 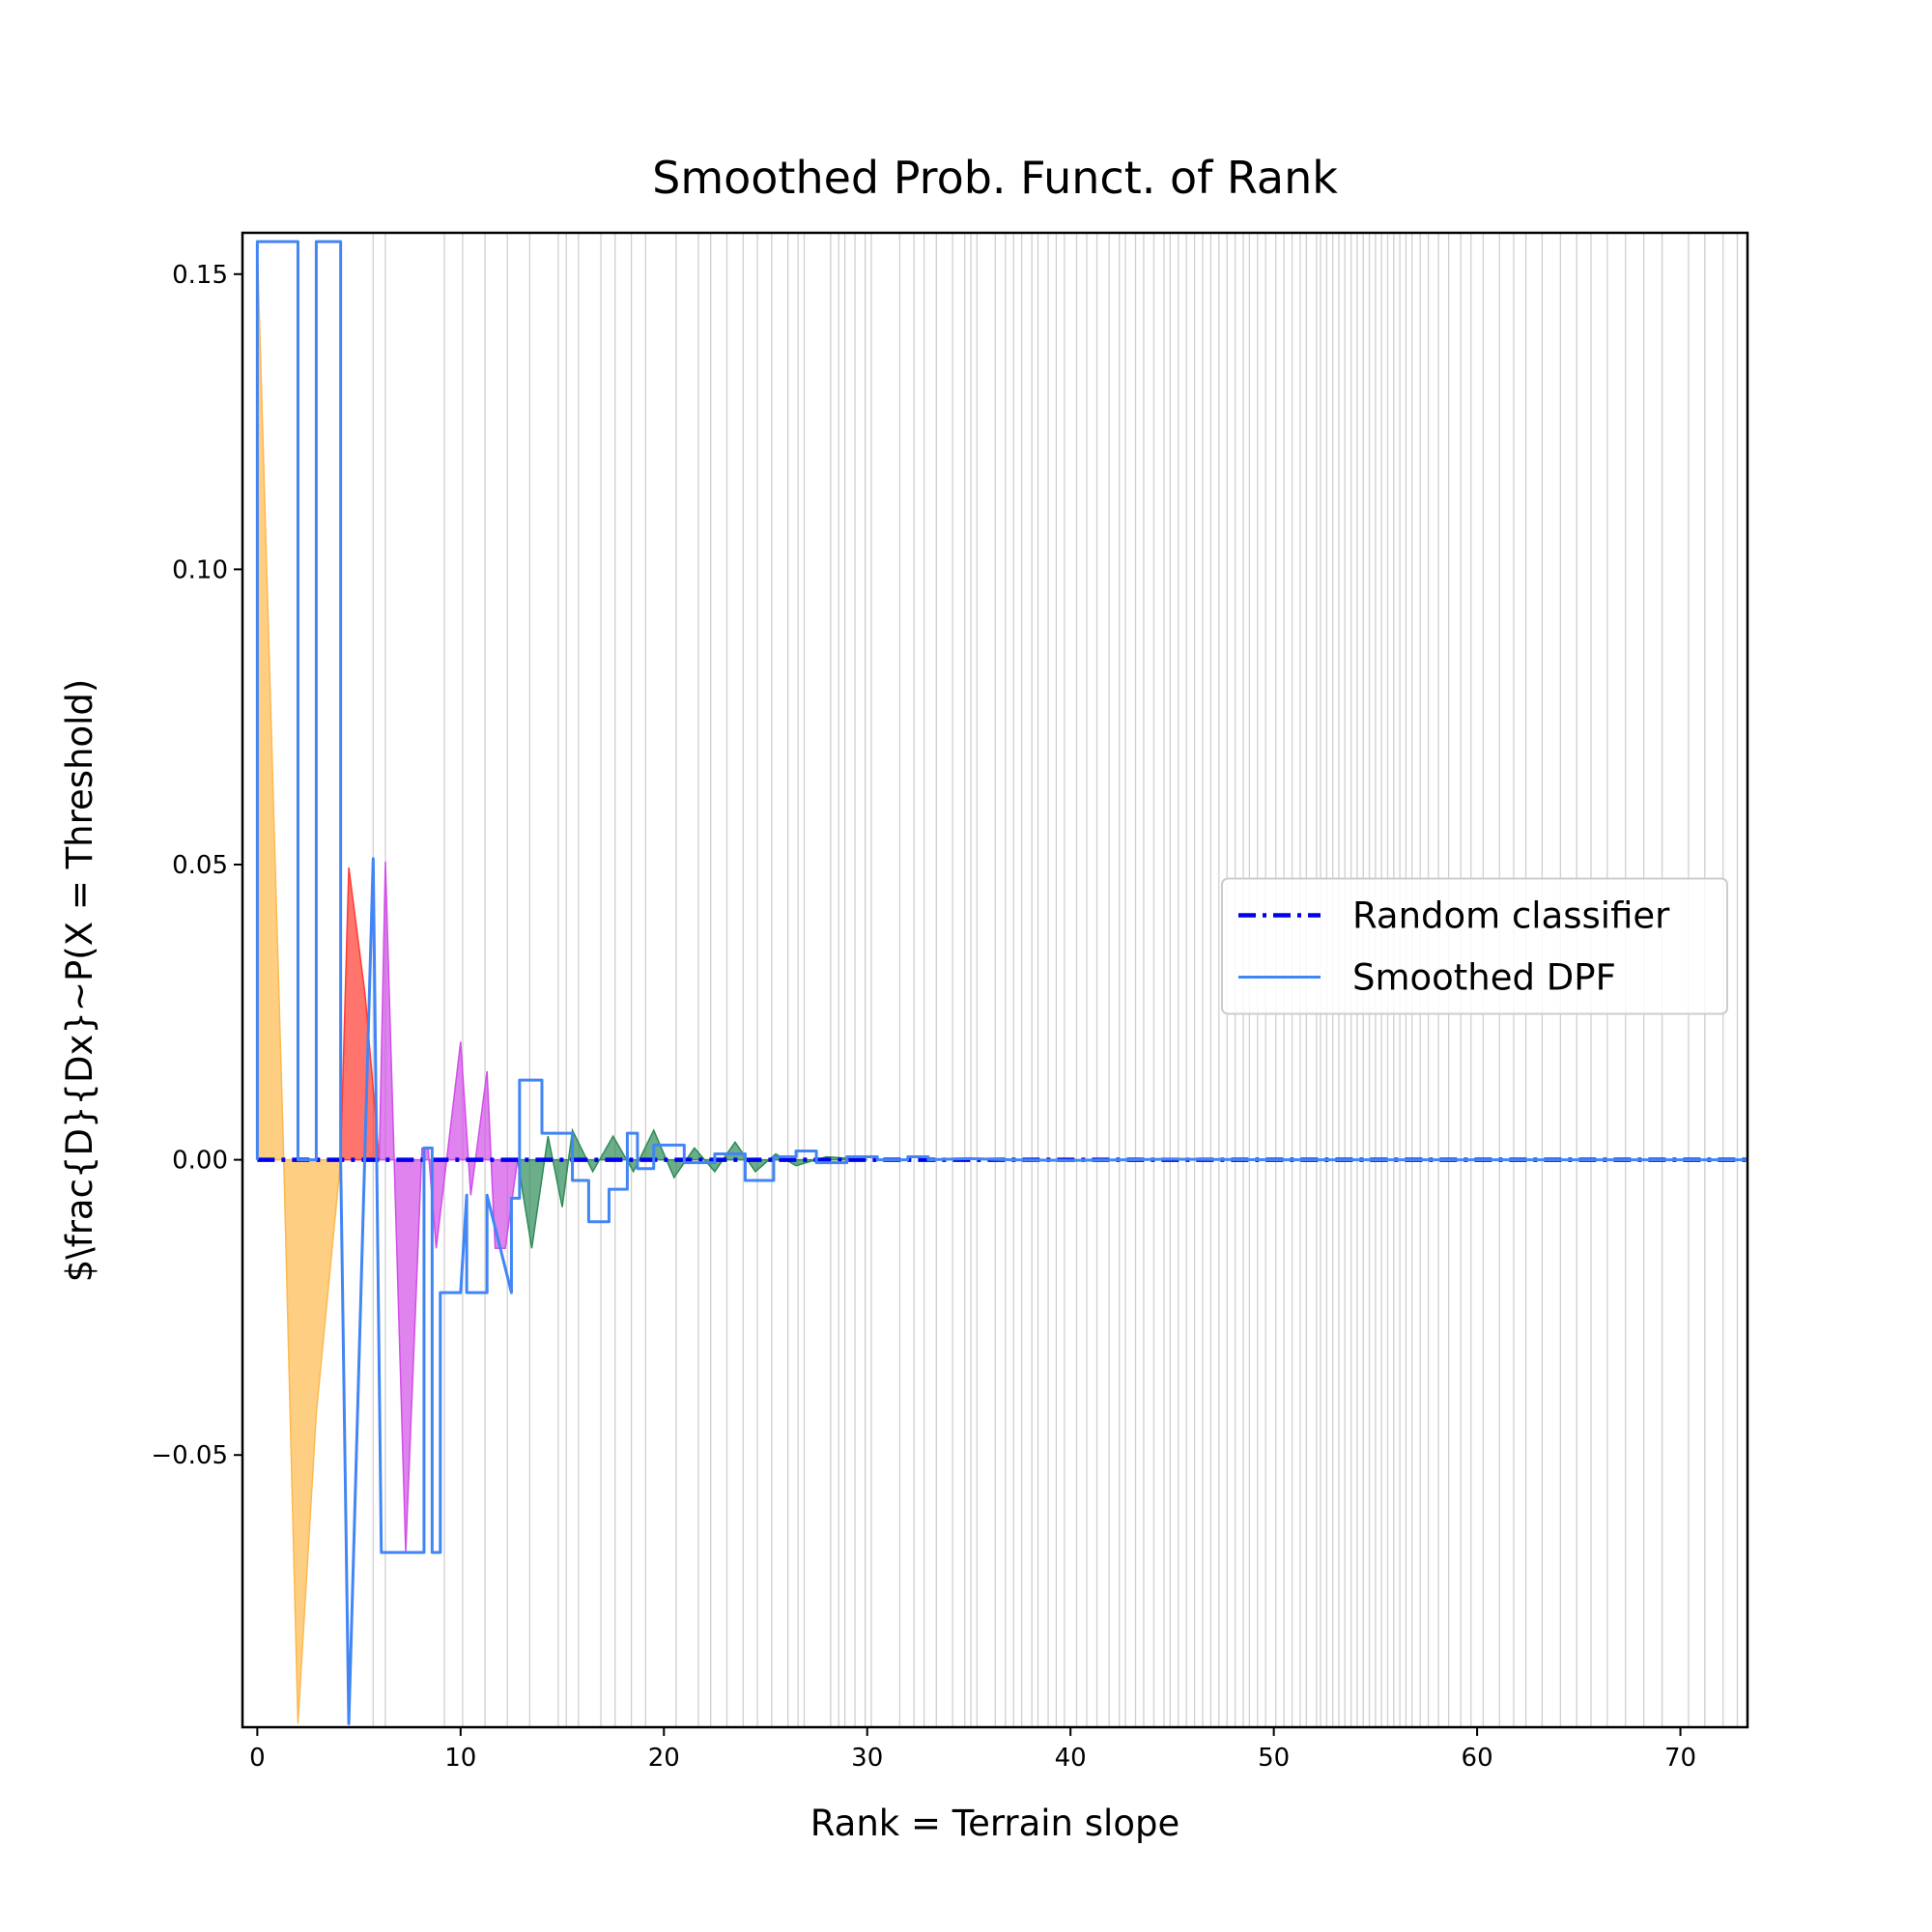 I want to click on y-axis-label: $\frac{D}{Dx}~P(X = Threshold), so click(x=79, y=981).